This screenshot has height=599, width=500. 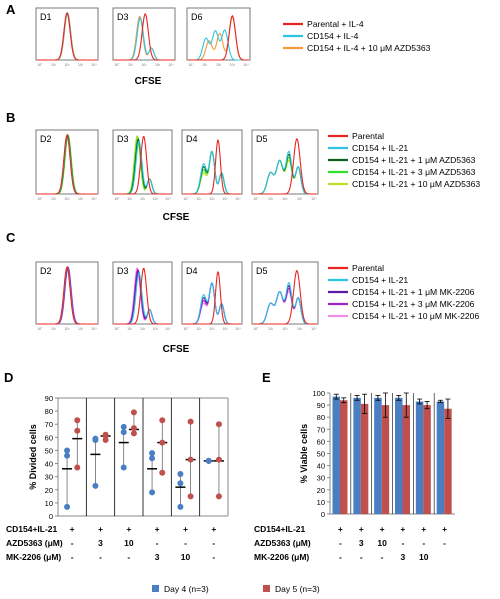 I want to click on histogram-frame-c4, so click(x=285, y=293).